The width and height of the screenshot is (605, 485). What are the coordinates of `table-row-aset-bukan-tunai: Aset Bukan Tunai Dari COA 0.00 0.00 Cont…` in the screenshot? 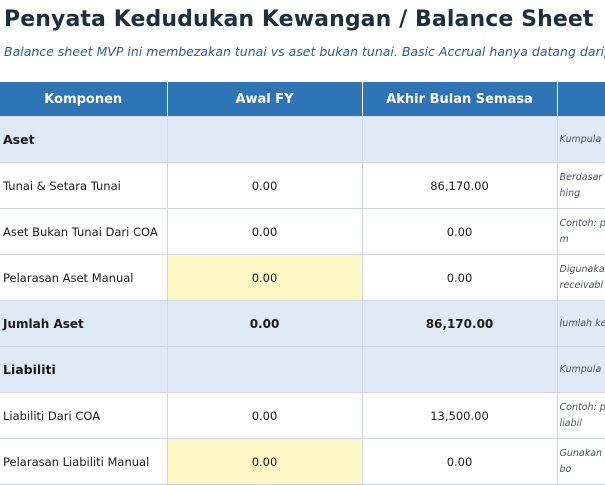 It's located at (302, 232).